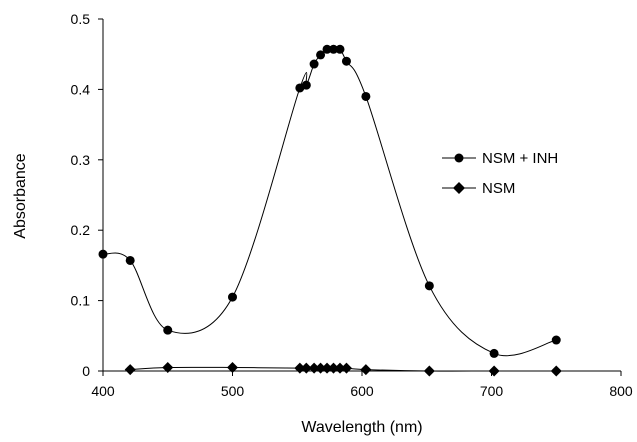 This screenshot has height=442, width=637. What do you see at coordinates (86, 371) in the screenshot?
I see `y-tick-label: 0` at bounding box center [86, 371].